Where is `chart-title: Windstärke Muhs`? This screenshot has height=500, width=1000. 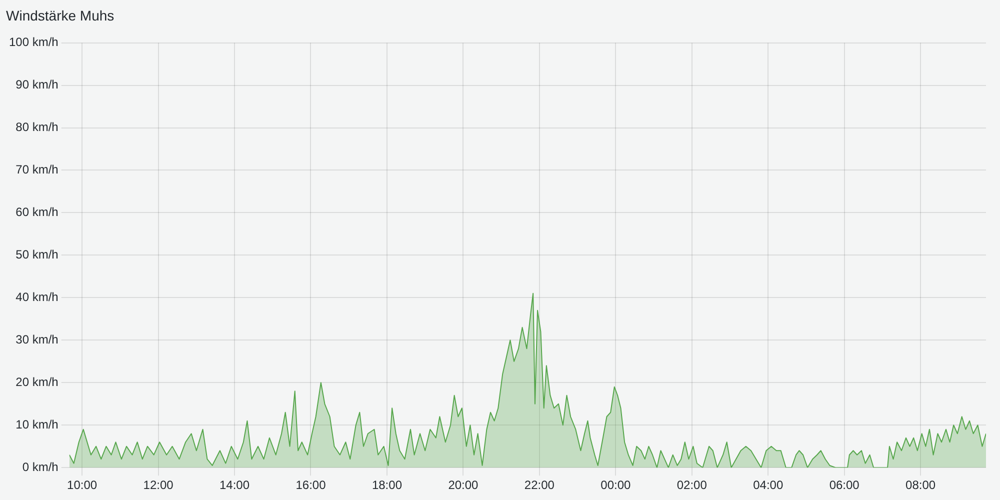
chart-title: Windstärke Muhs is located at coordinates (60, 15).